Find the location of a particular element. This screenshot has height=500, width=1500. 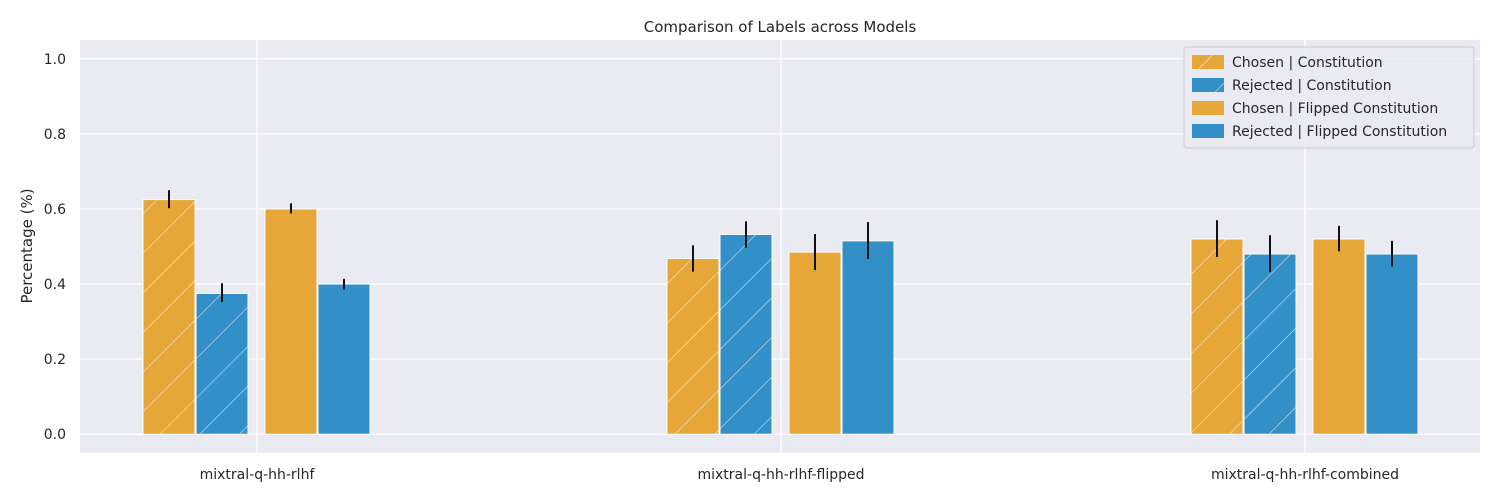

y-tick-label: 0.2 is located at coordinates (55, 360).